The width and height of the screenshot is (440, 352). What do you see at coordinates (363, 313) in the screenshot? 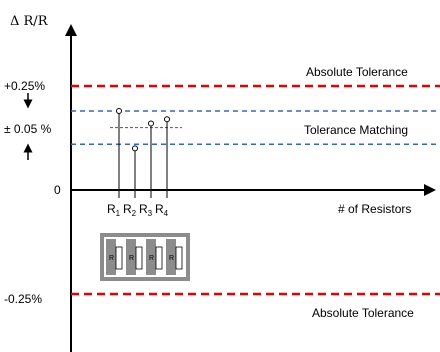
I see `absolute-tolerance-label-bottom: Absolute Tolerance` at bounding box center [363, 313].